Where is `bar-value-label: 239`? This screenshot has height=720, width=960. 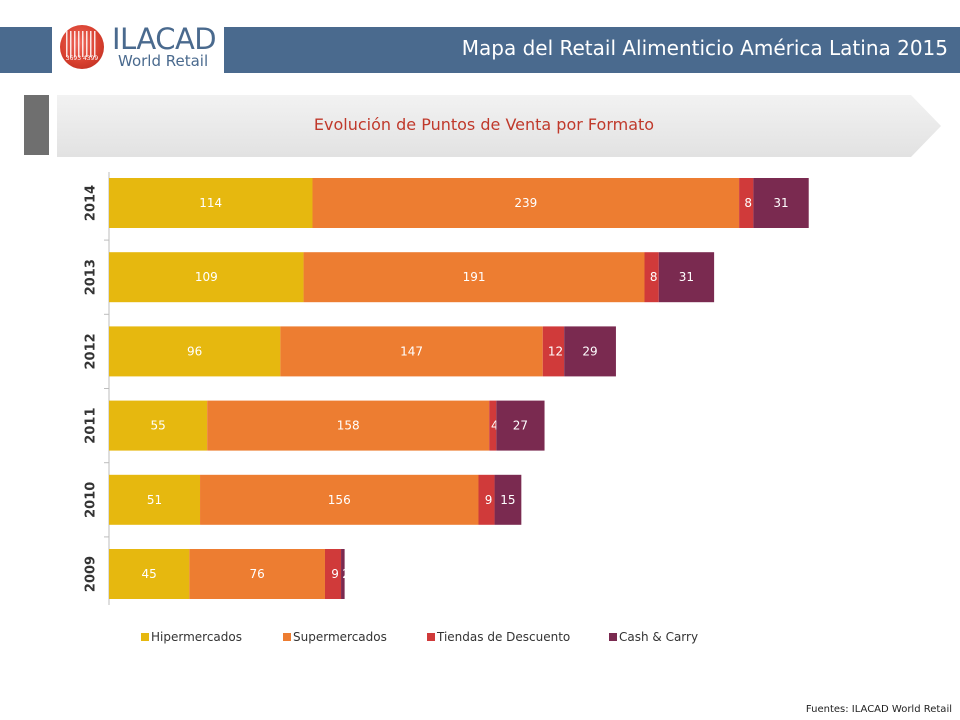 bar-value-label: 239 is located at coordinates (525, 203).